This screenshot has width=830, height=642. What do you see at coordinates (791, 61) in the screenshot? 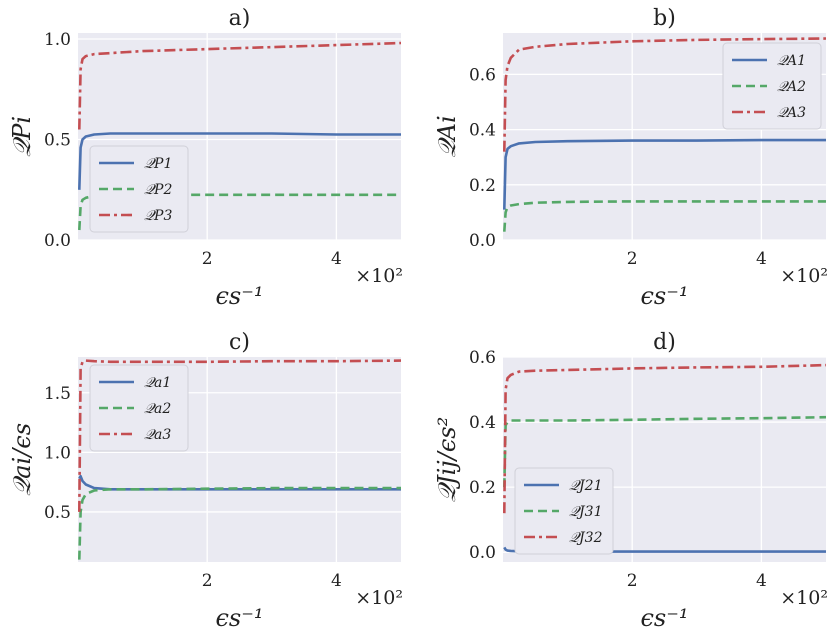
I see `legend-label: 𝒬A1` at bounding box center [791, 61].